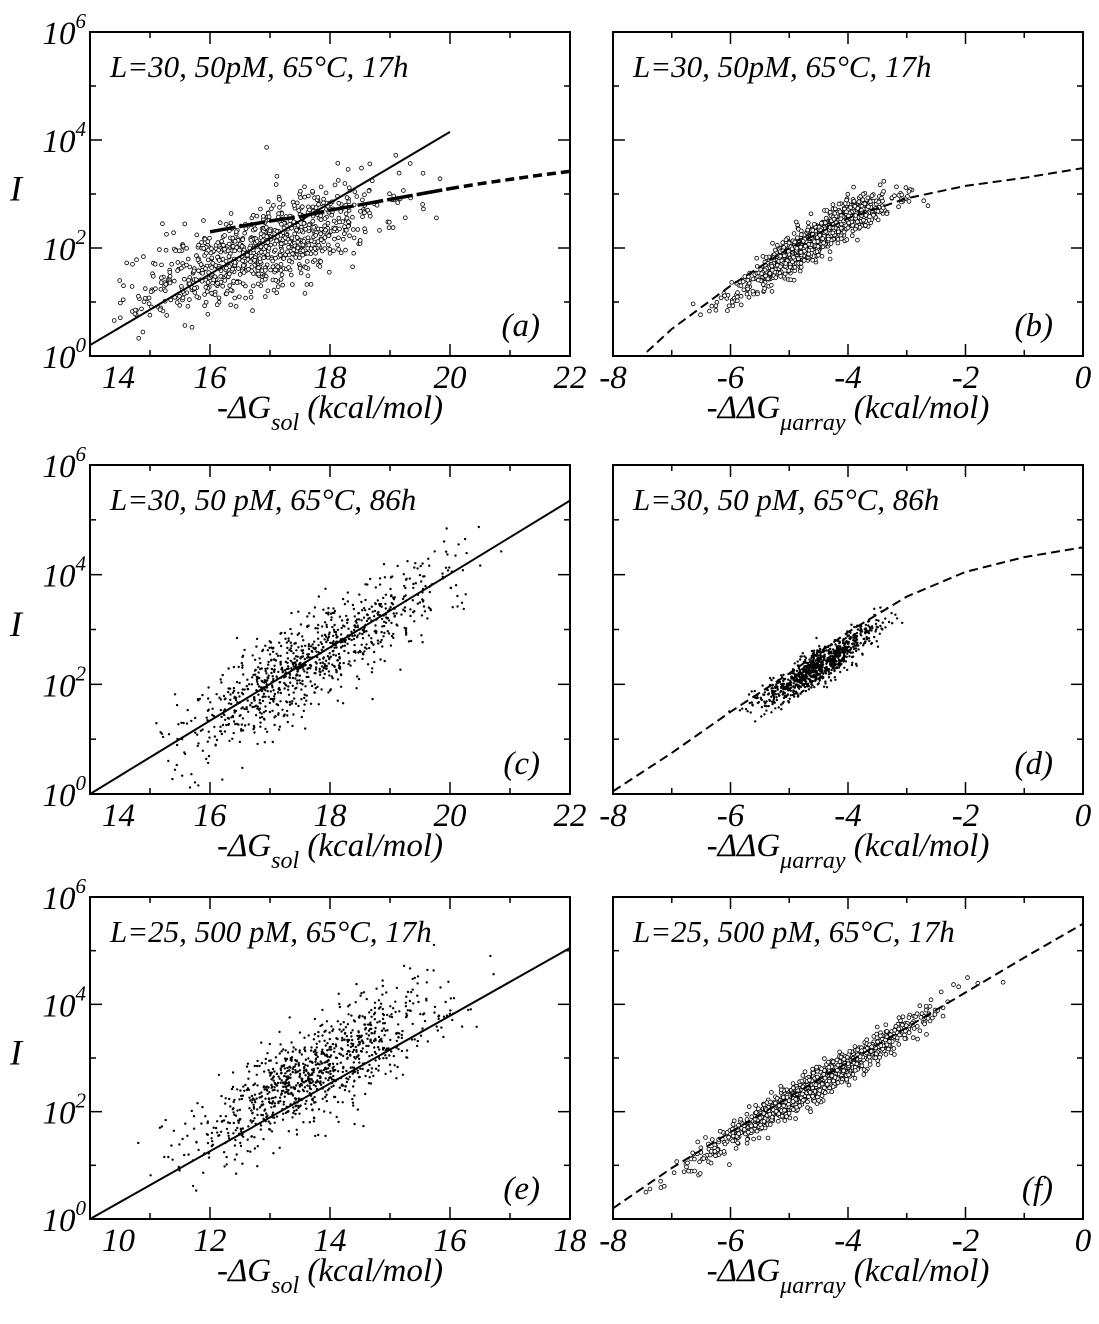  I want to click on panel-label: (d), so click(1034, 764).